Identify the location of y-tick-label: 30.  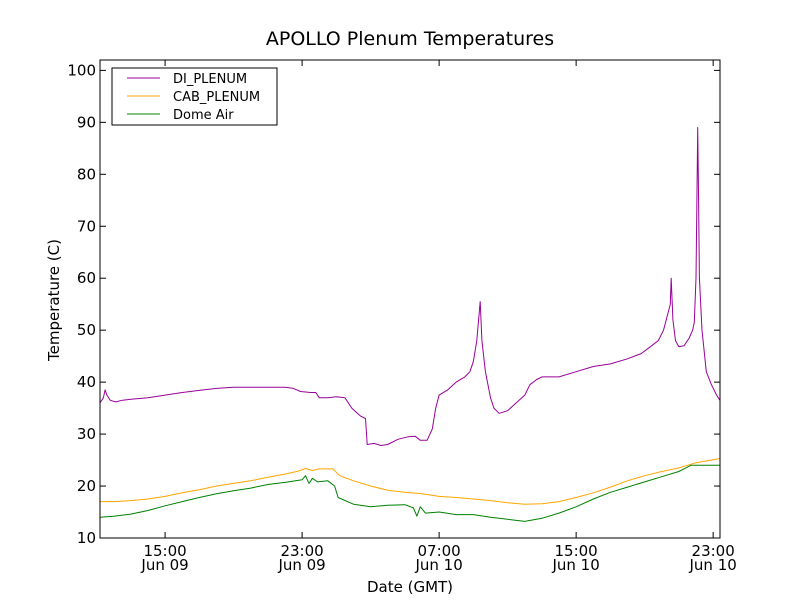
(86, 434).